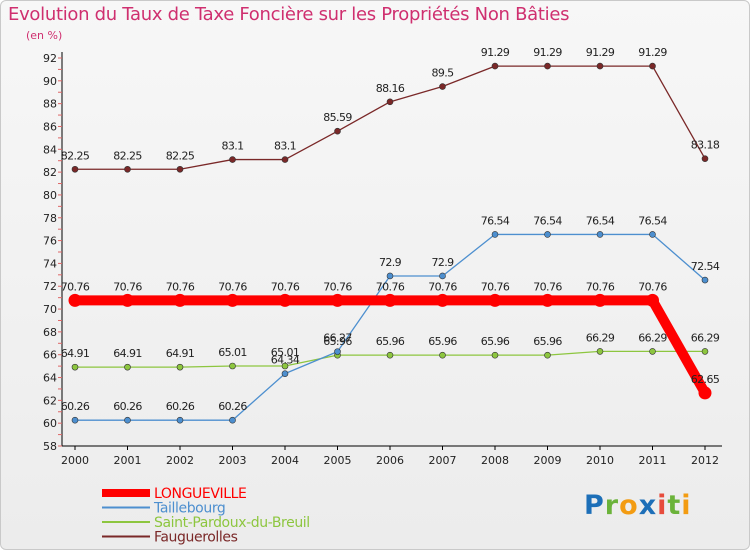 This screenshot has width=750, height=550. What do you see at coordinates (50, 286) in the screenshot?
I see `y-tick-label: 72` at bounding box center [50, 286].